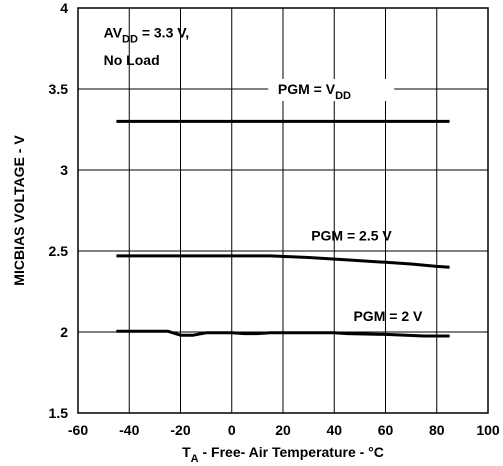 This screenshot has height=466, width=503. What do you see at coordinates (232, 430) in the screenshot?
I see `x-tick-label: 0` at bounding box center [232, 430].